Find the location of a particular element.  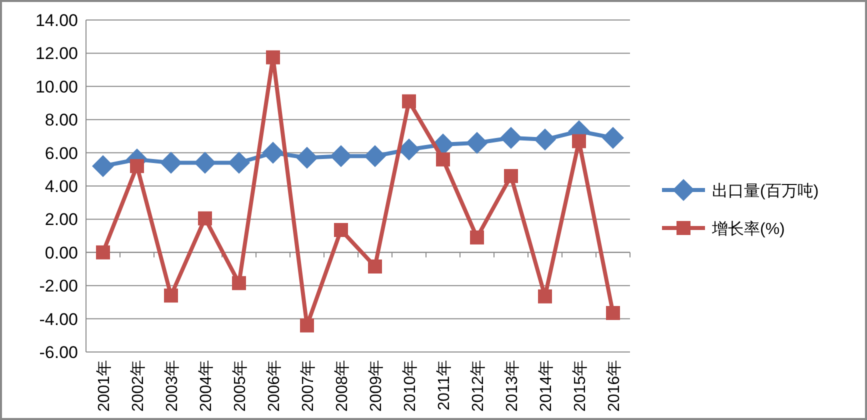

x-tick-label: 2011年 is located at coordinates (444, 385).